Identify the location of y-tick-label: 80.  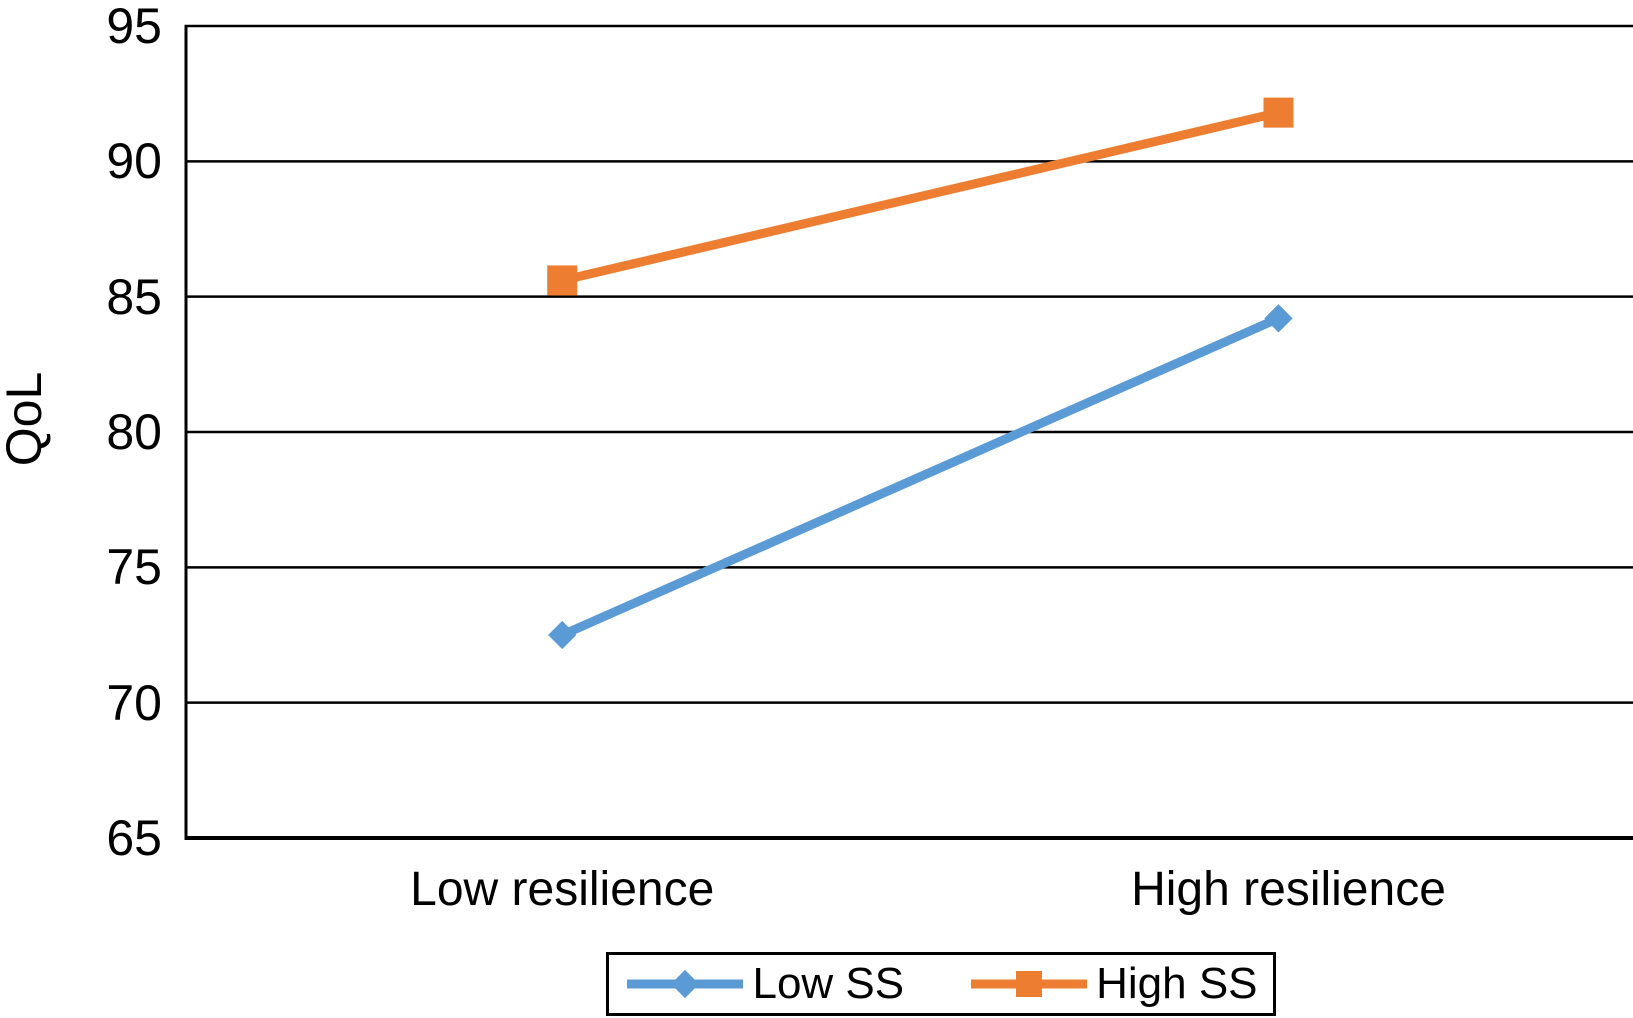
(134, 432).